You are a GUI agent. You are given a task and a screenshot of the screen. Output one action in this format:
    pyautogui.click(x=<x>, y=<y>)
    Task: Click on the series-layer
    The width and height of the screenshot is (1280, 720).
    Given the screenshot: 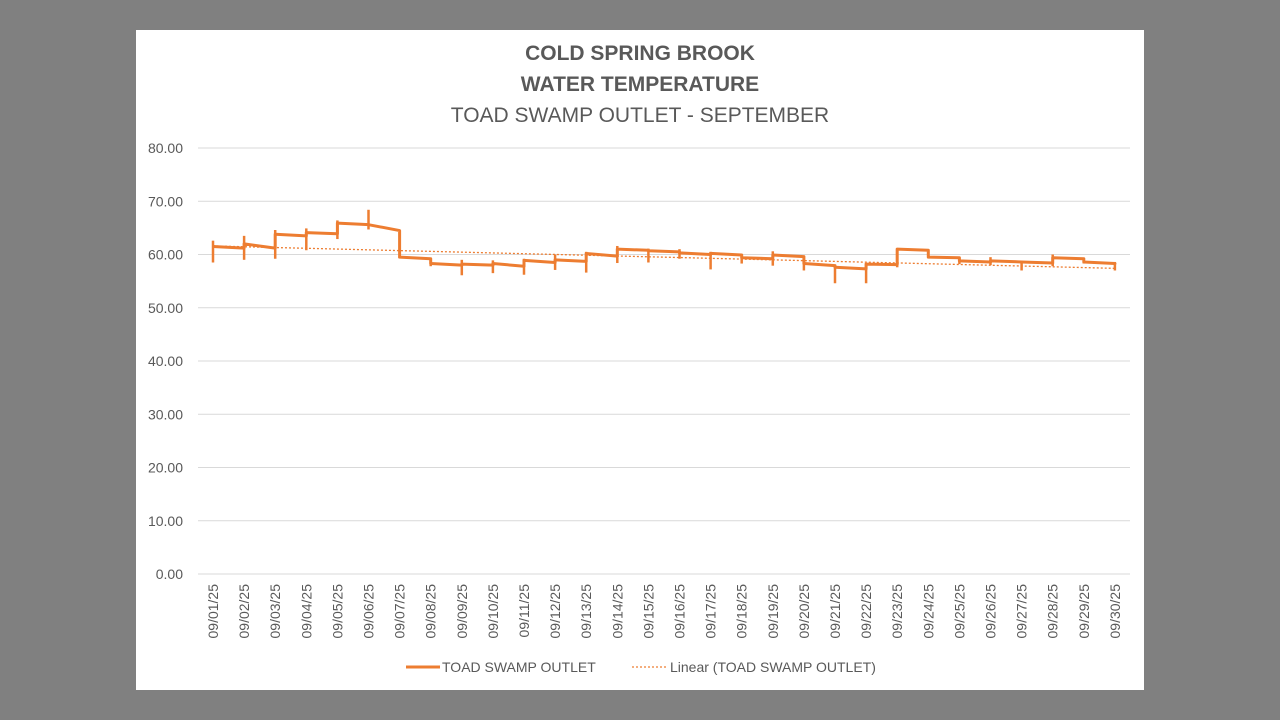 What is the action you would take?
    pyautogui.click(x=664, y=246)
    